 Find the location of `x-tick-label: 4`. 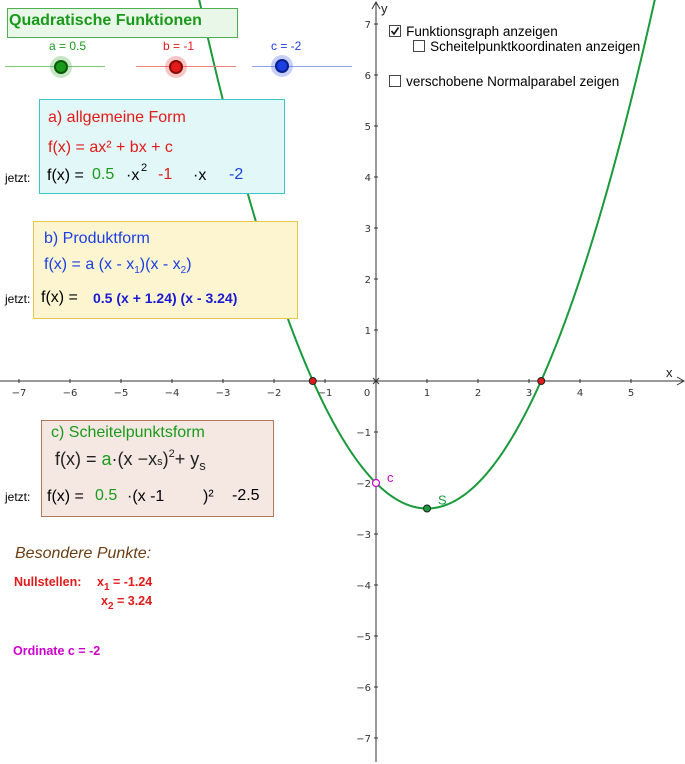

x-tick-label: 4 is located at coordinates (580, 393).